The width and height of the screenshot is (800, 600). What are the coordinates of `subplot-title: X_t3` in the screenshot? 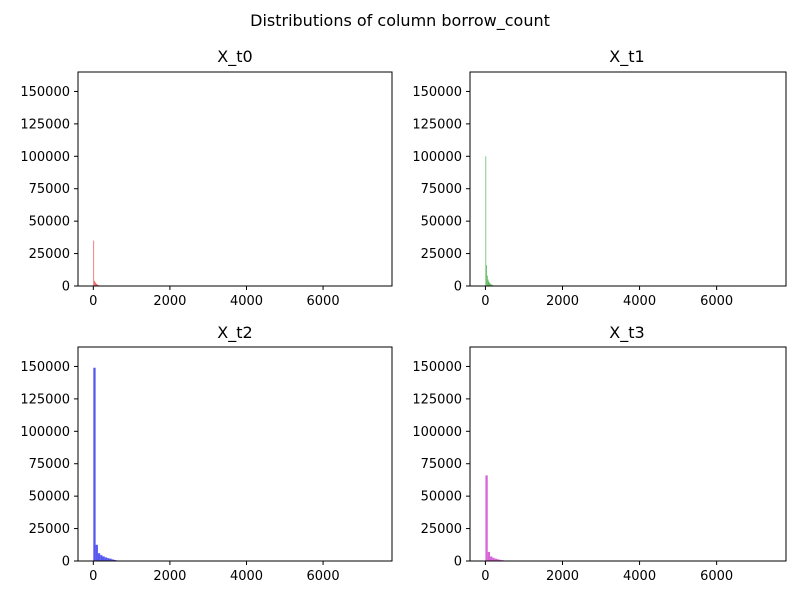 It's located at (626, 333).